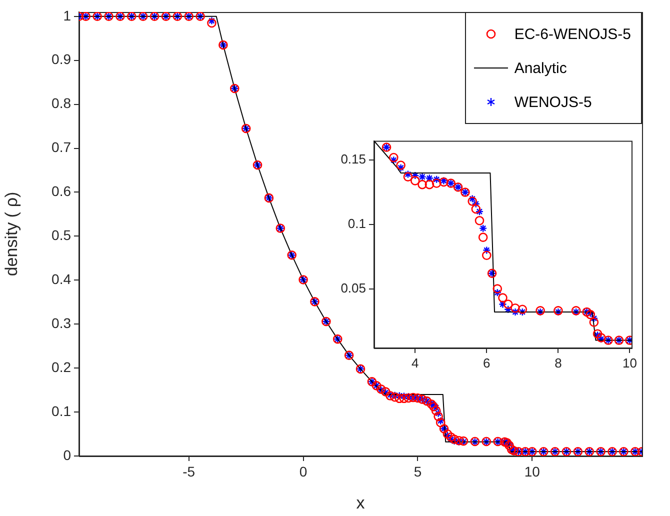 Image resolution: width=670 pixels, height=516 pixels. Describe the element at coordinates (62, 366) in the screenshot. I see `y-tick-label: 0.2` at that location.